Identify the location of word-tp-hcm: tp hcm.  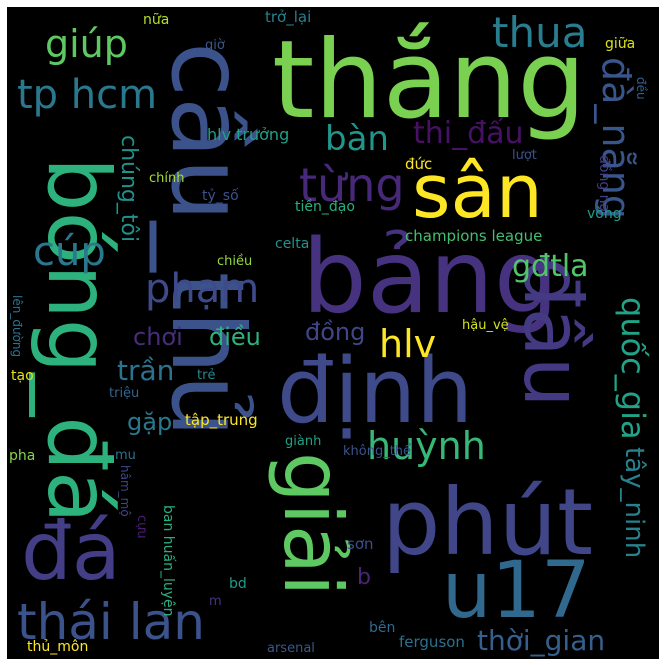
(87, 95).